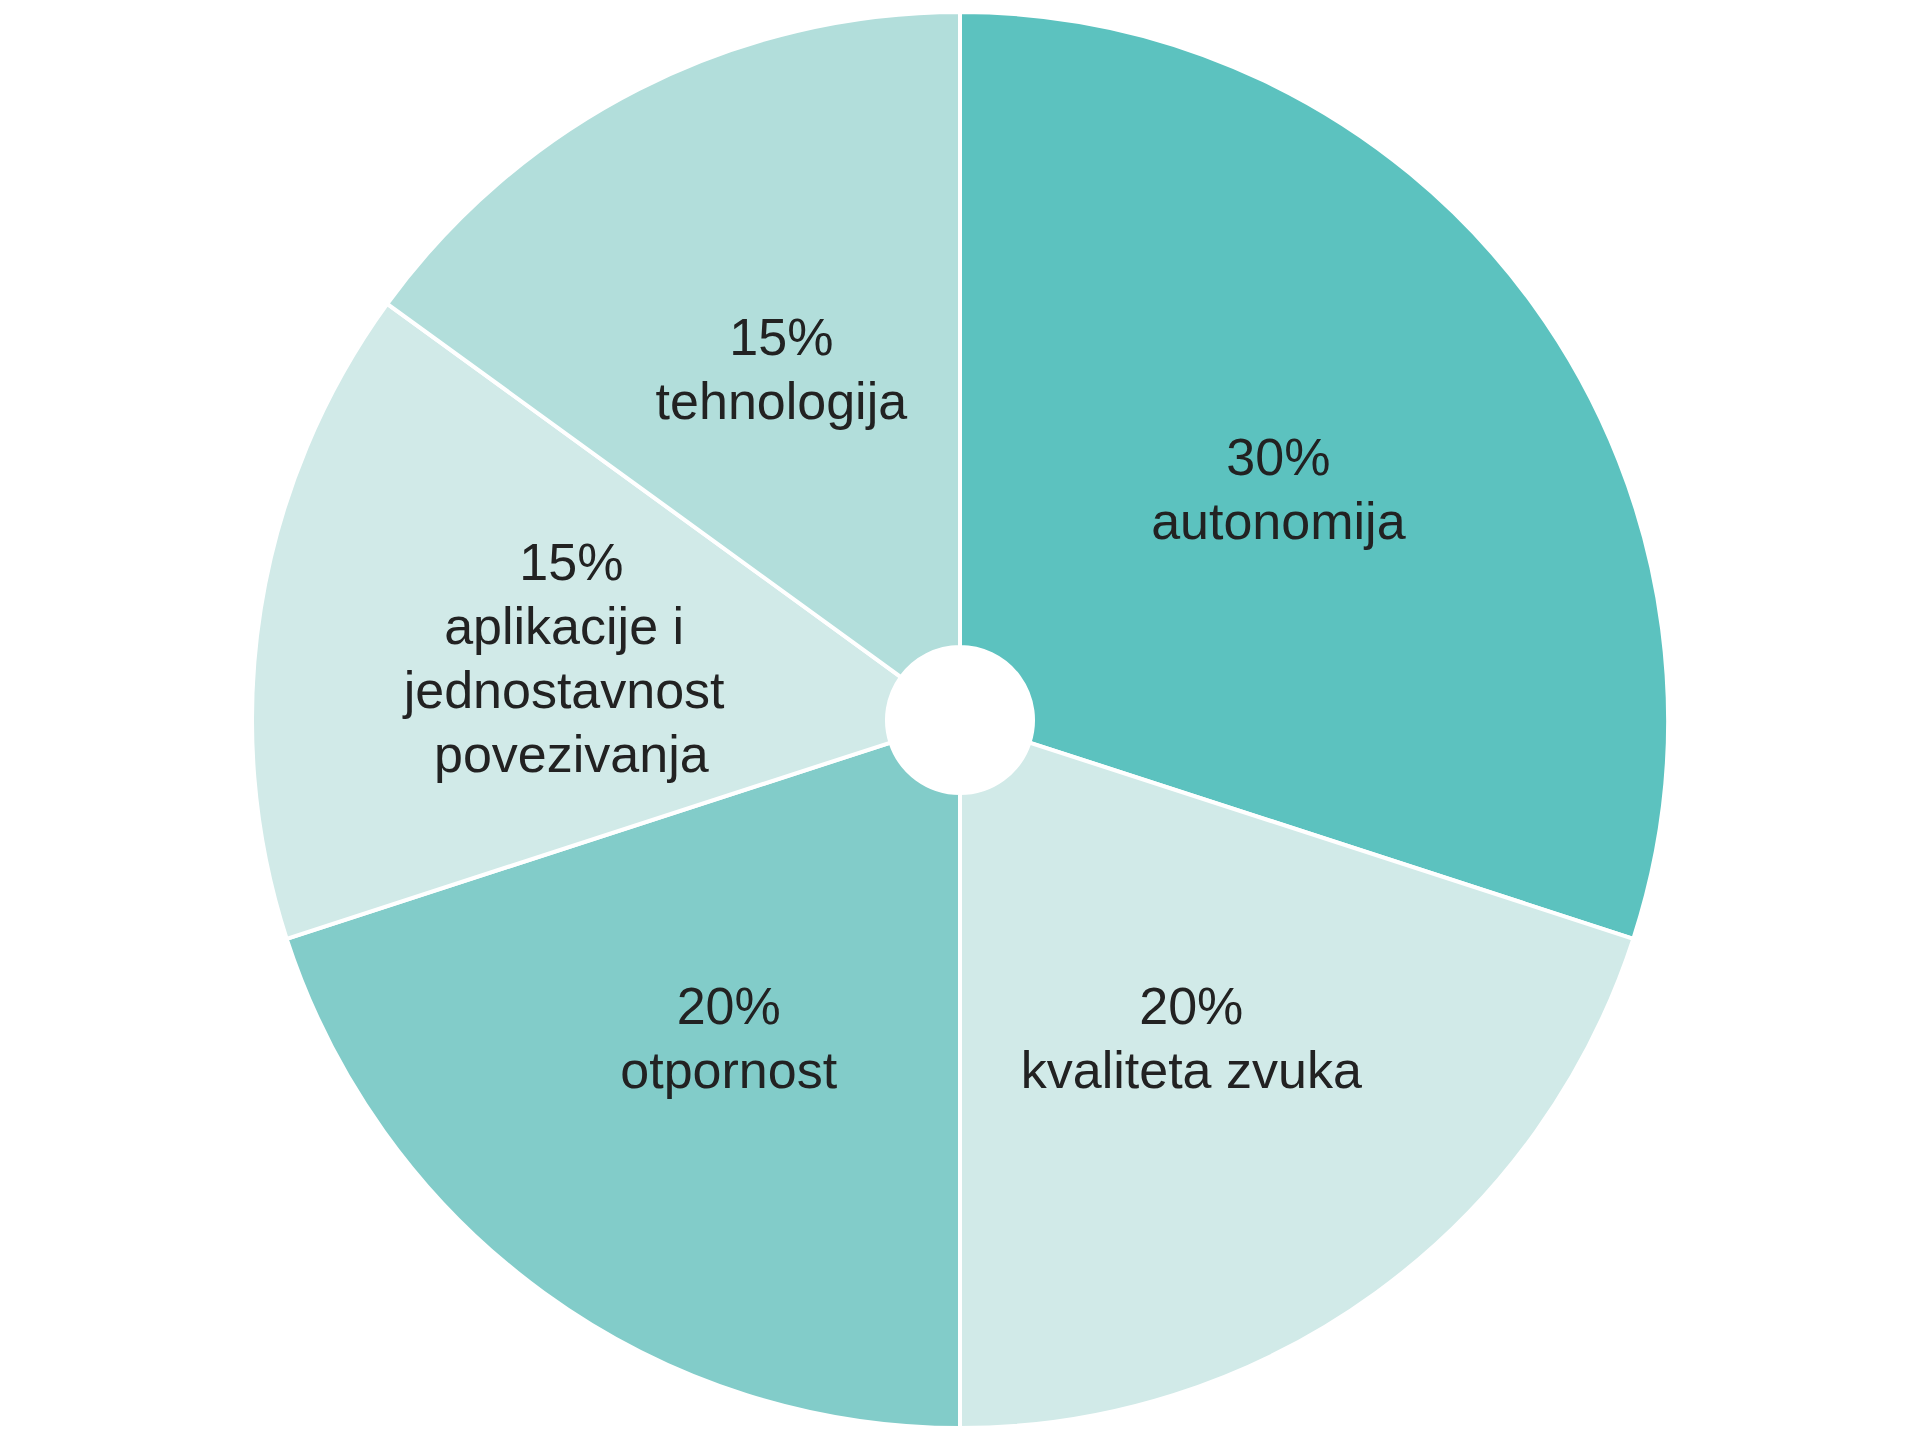 This screenshot has height=1440, width=1920. Describe the element at coordinates (1278, 456) in the screenshot. I see `data-label: 30%` at that location.